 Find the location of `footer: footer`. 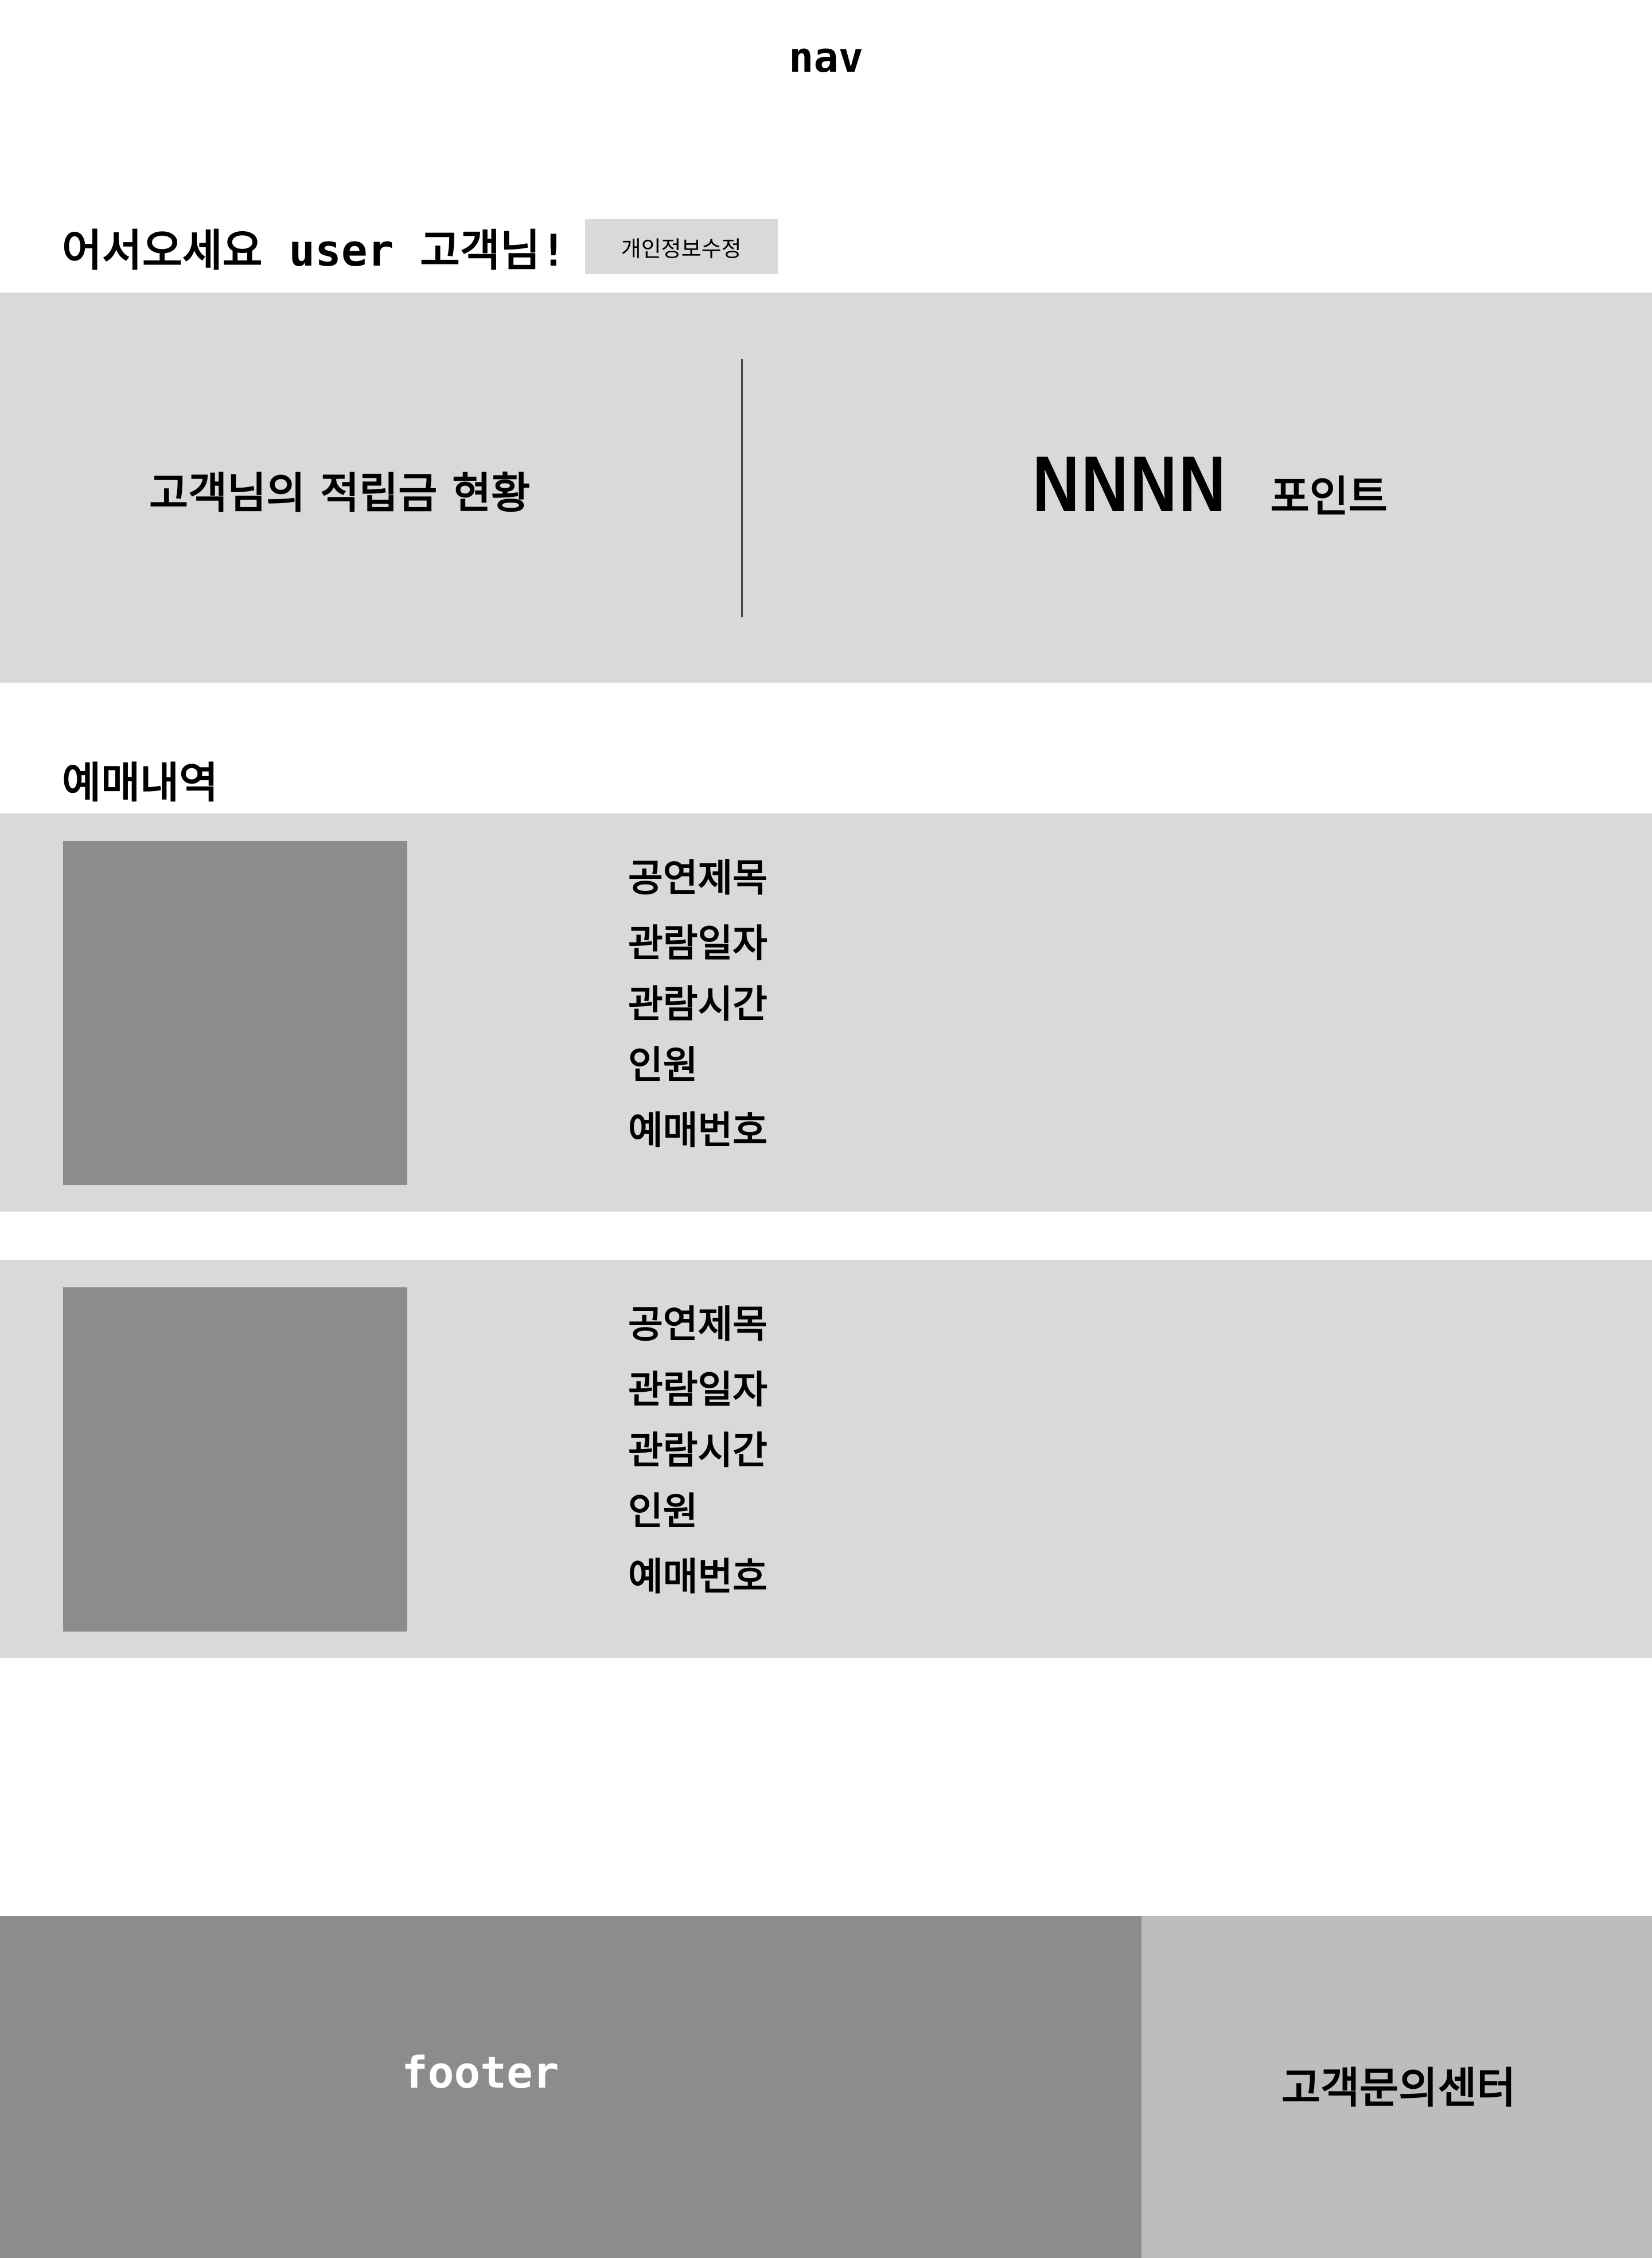

footer: footer is located at coordinates (570, 2087).